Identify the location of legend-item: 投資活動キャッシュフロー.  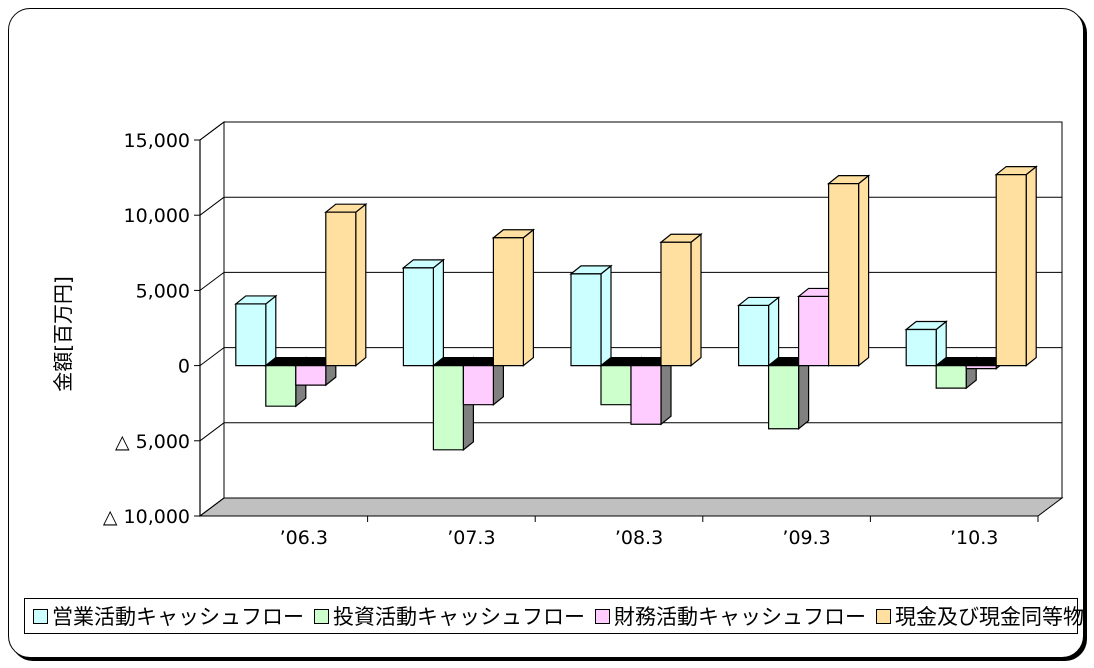
(449, 616).